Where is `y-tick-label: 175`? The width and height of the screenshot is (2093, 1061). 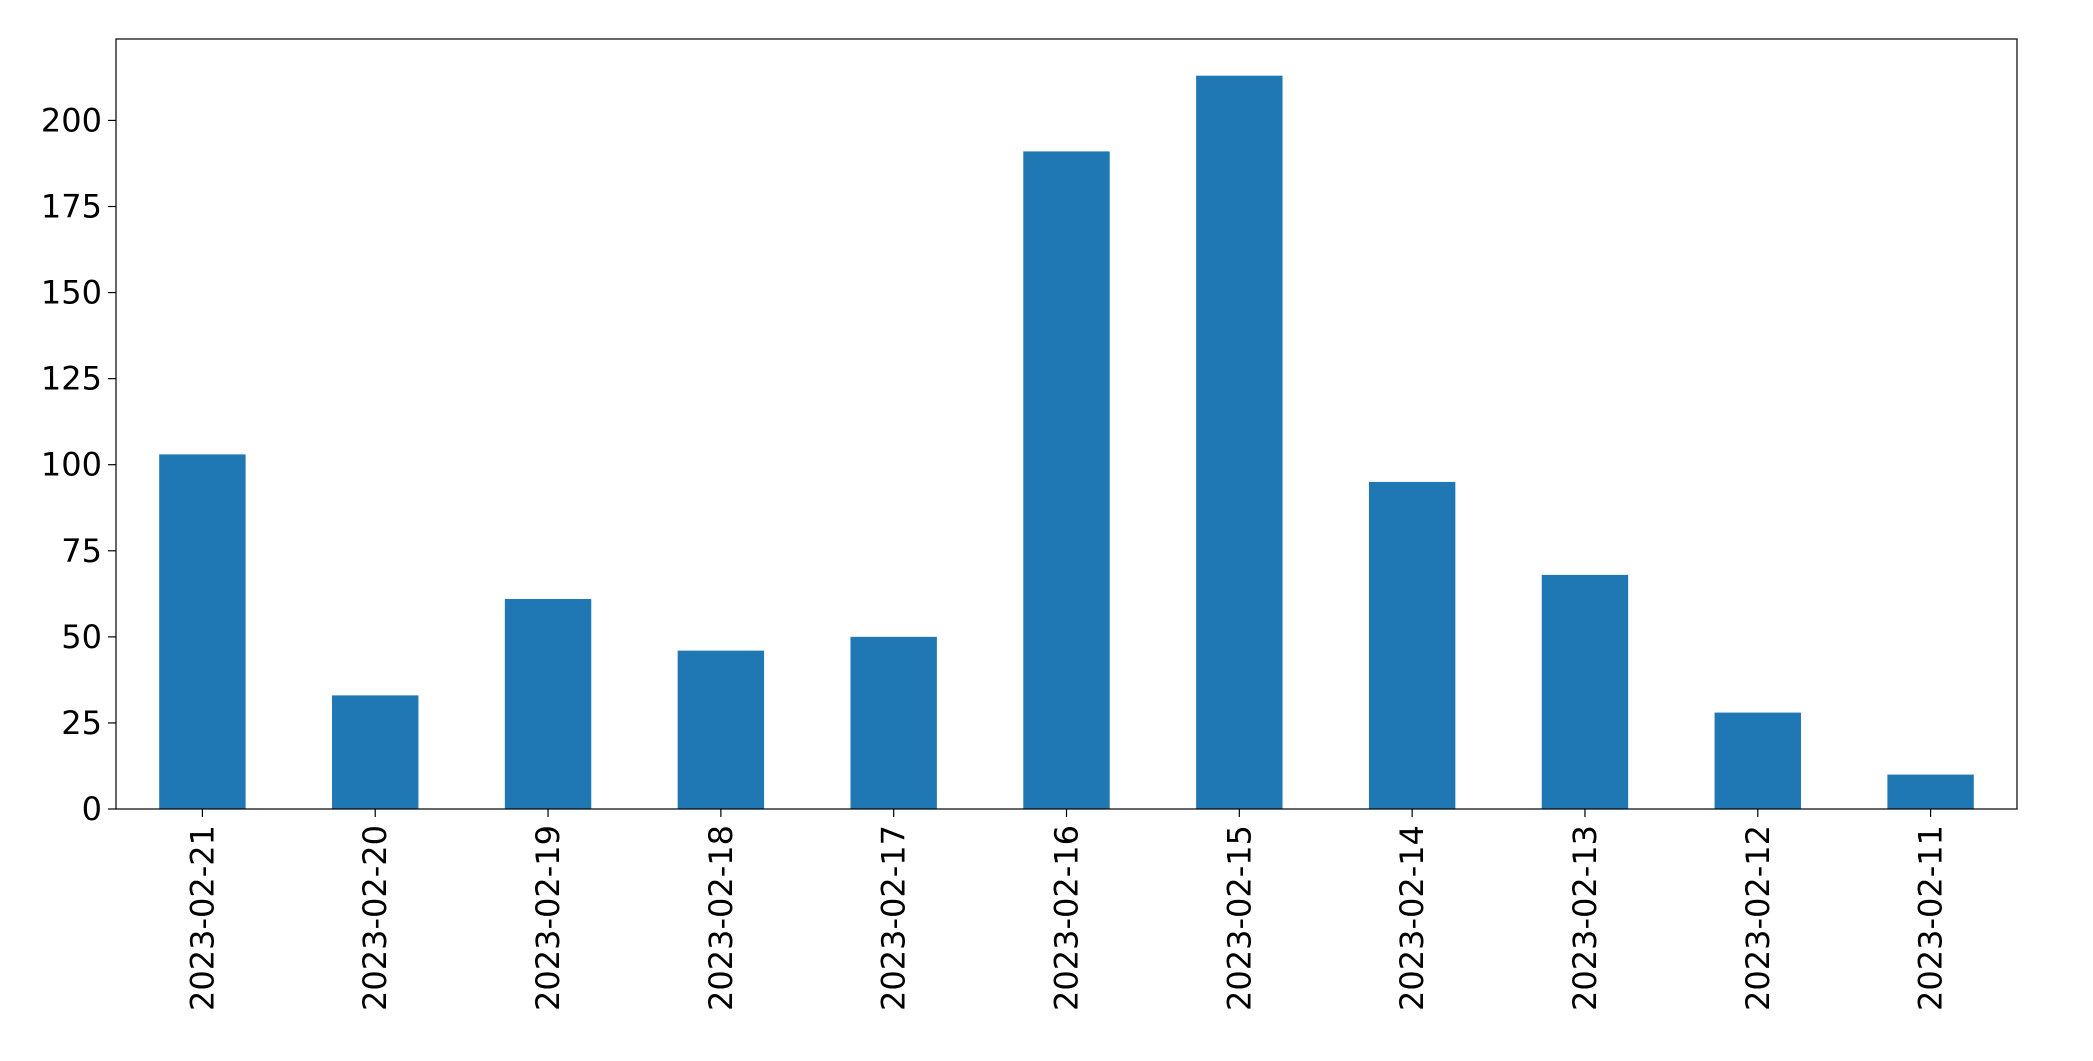 y-tick-label: 175 is located at coordinates (71, 206).